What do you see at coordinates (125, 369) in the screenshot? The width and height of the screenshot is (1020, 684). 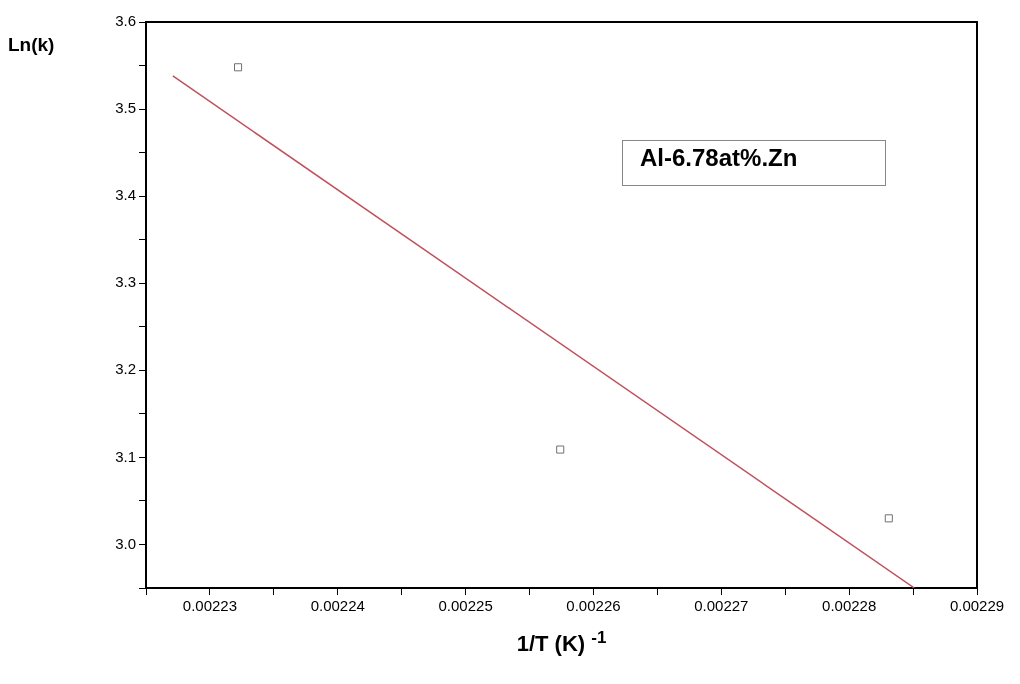 I see `y-tick-label: 3.2` at bounding box center [125, 369].